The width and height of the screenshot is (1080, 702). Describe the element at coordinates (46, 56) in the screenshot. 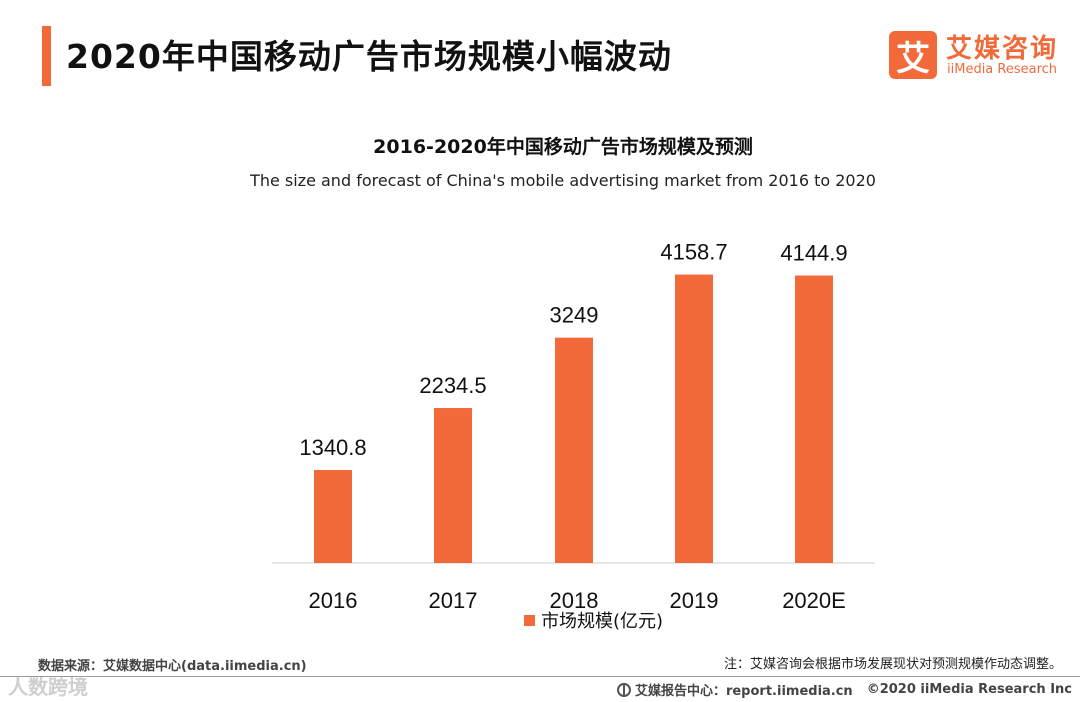

I see `title-accent-bar` at that location.